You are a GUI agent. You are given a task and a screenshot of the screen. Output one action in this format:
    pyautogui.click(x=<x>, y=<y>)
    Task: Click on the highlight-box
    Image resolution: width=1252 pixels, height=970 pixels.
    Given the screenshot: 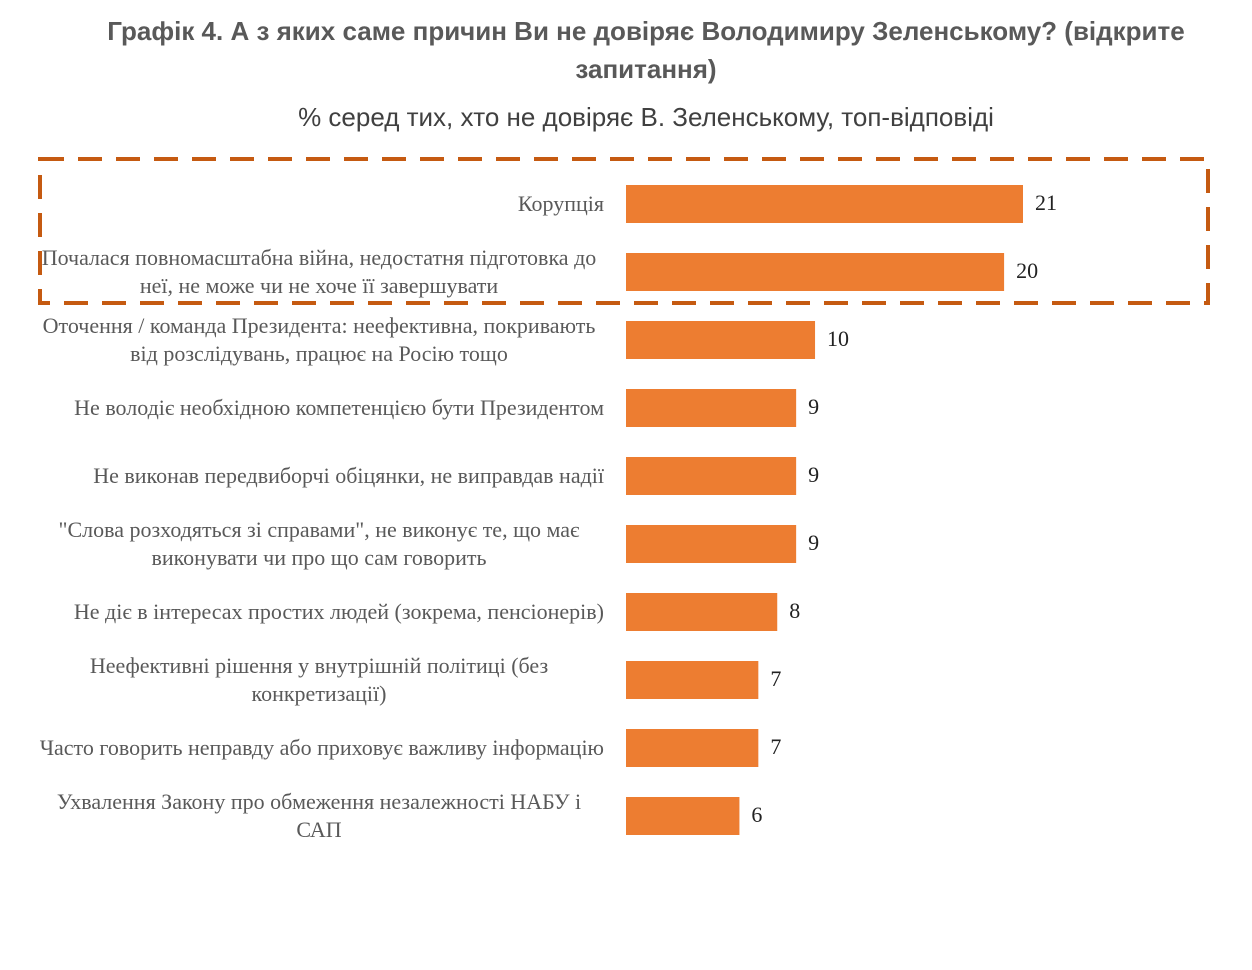 What is the action you would take?
    pyautogui.click(x=624, y=231)
    